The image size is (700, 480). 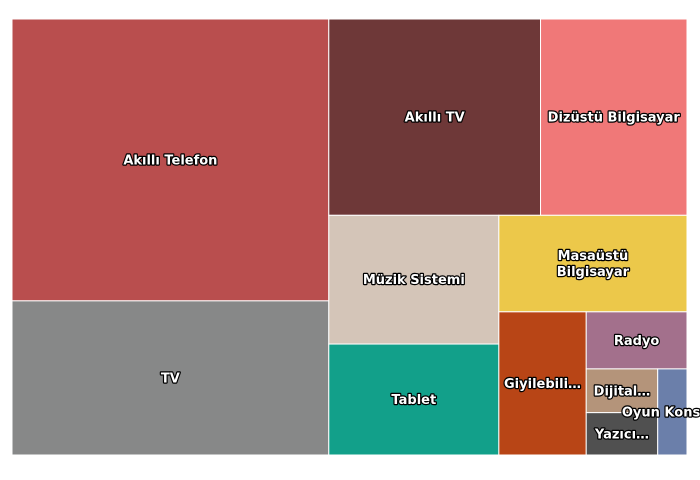 I want to click on tile-radyo: Radyo, so click(x=636, y=340).